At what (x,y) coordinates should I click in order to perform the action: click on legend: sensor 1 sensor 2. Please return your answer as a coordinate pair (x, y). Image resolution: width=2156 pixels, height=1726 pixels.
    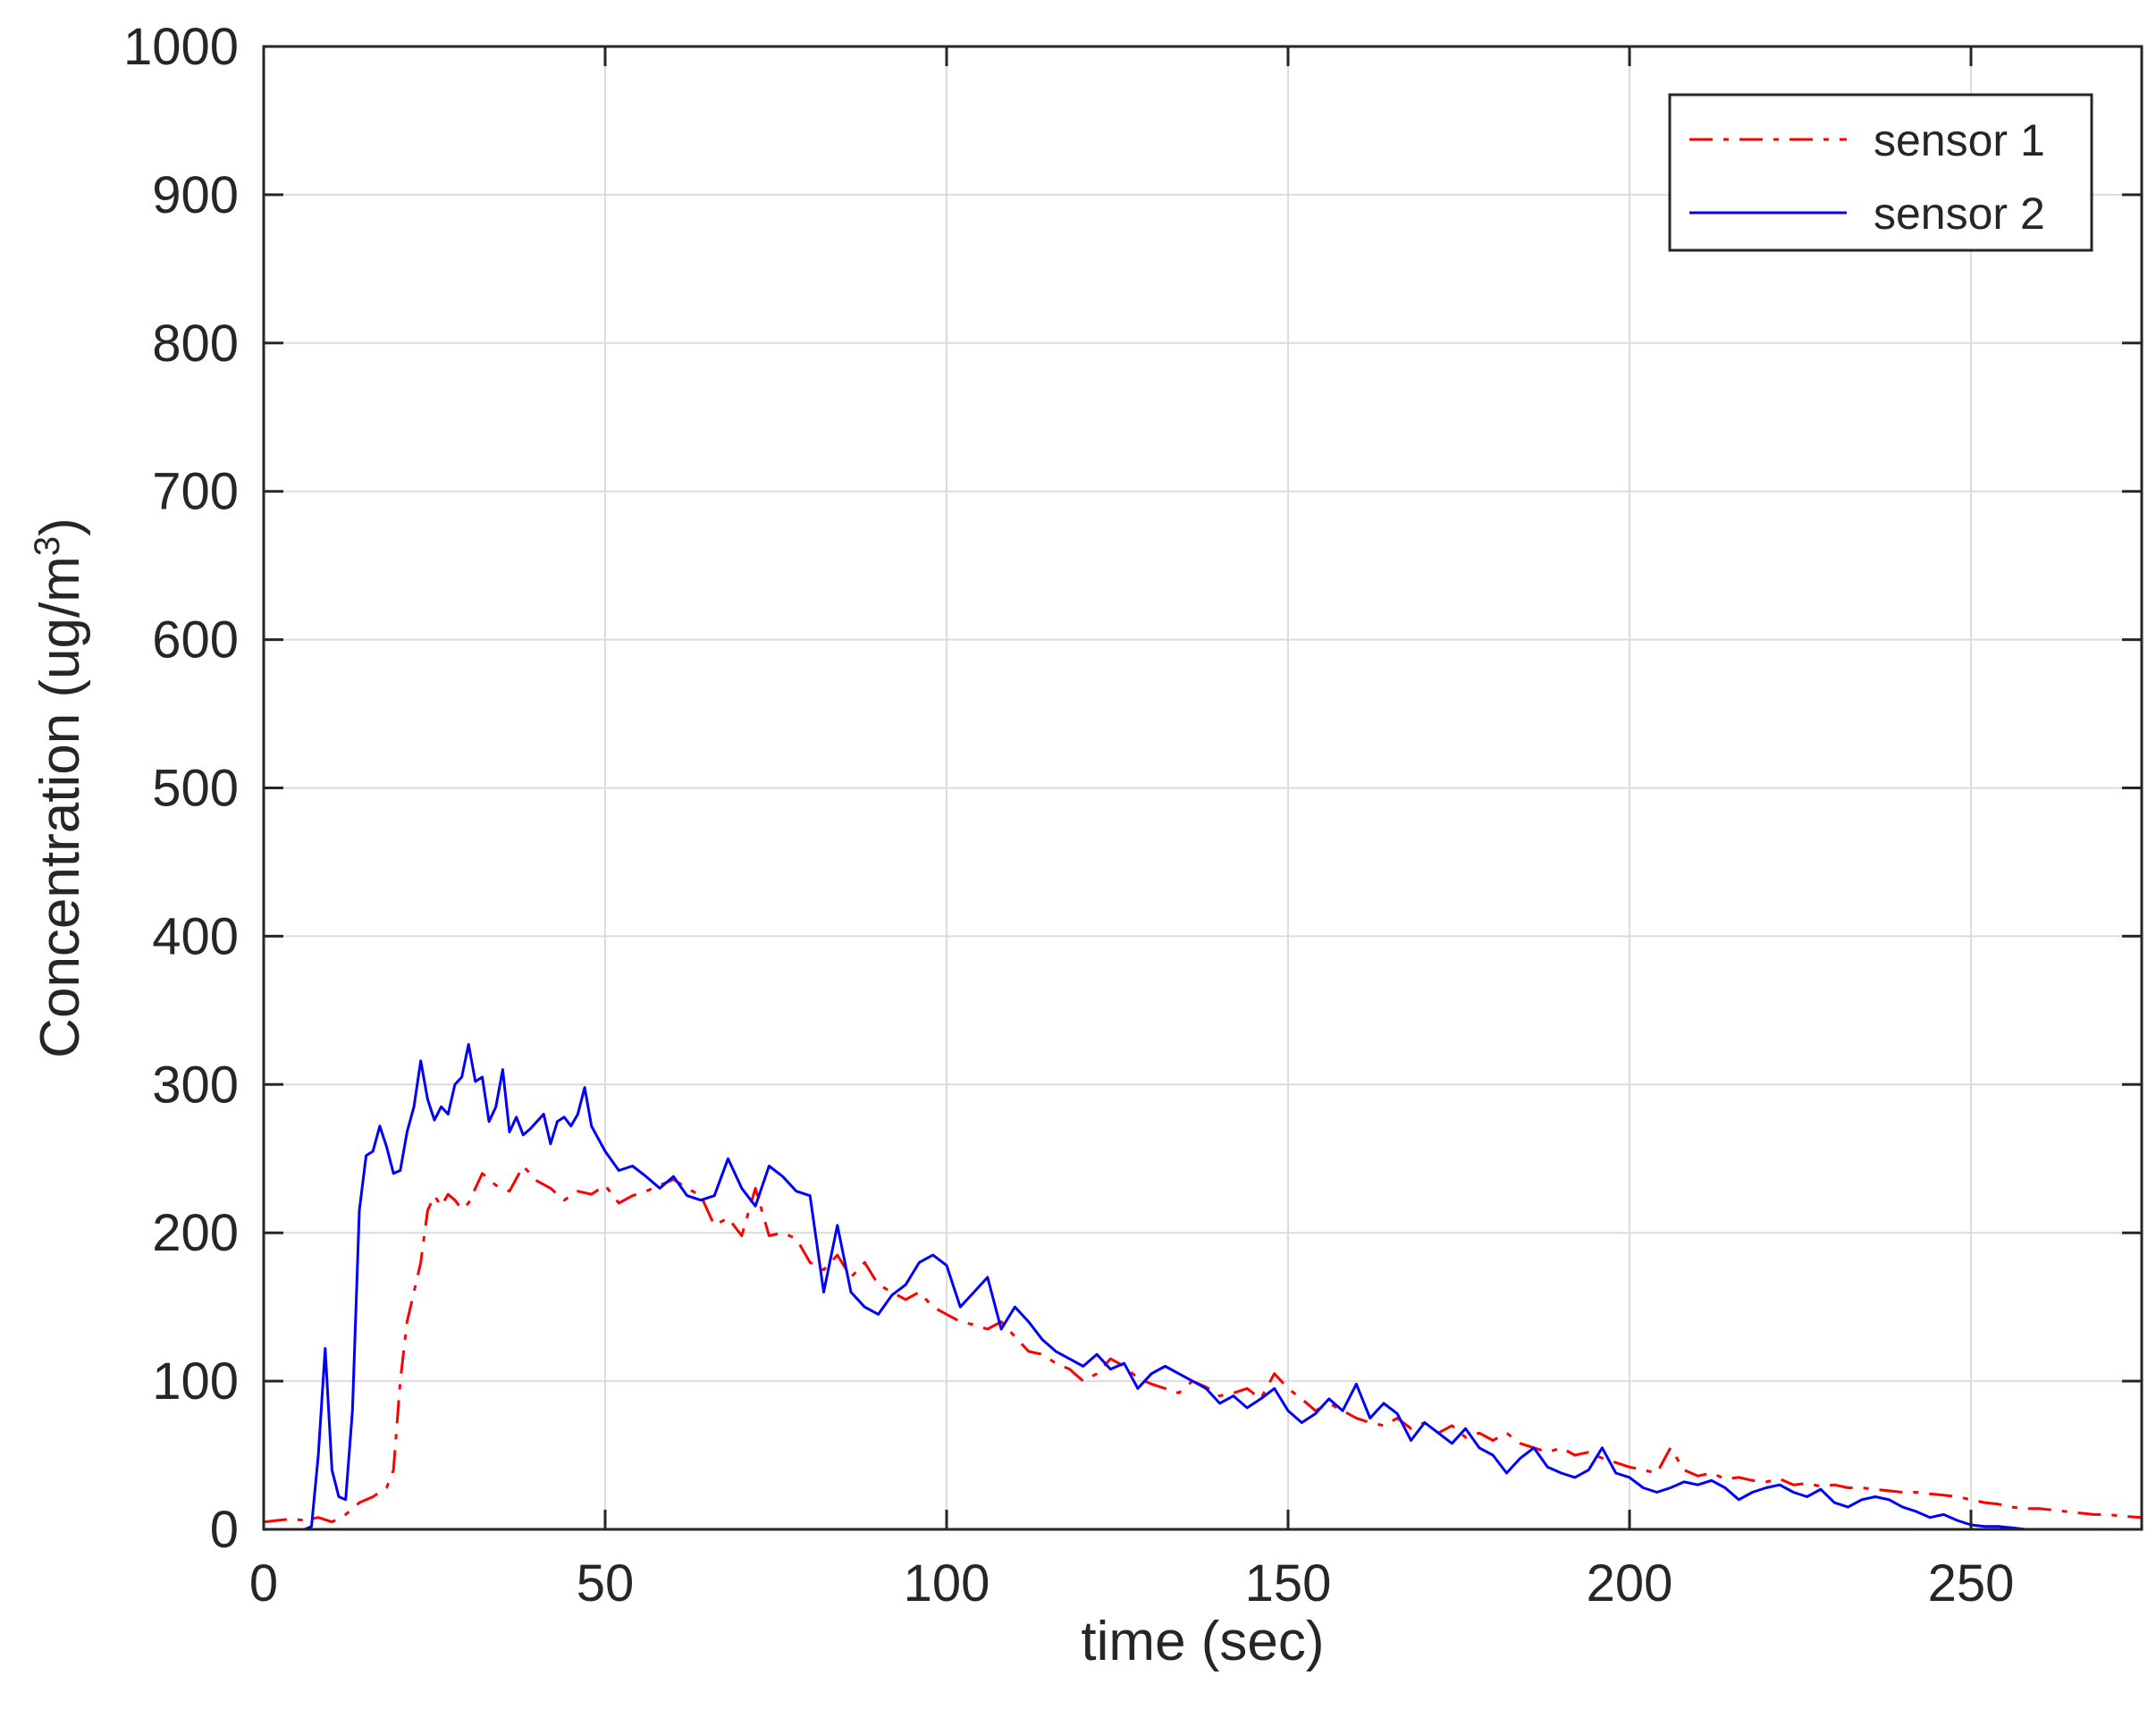
    Looking at the image, I should click on (1881, 172).